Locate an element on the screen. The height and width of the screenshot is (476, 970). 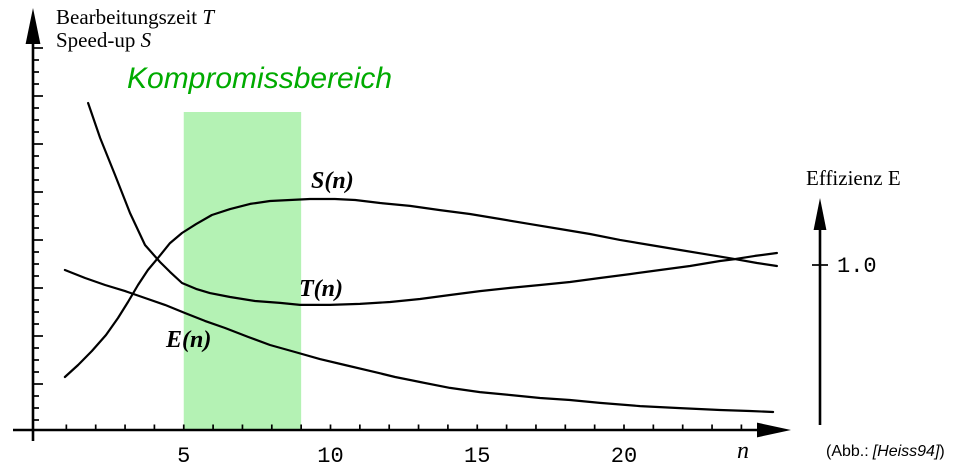
kompromiss-label: Kompromissbereich is located at coordinates (260, 78).